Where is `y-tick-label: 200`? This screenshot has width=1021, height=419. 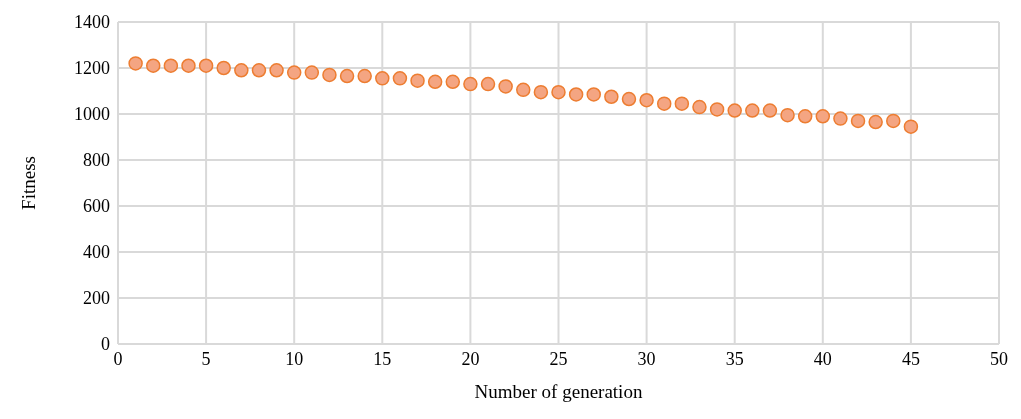 y-tick-label: 200 is located at coordinates (96, 298).